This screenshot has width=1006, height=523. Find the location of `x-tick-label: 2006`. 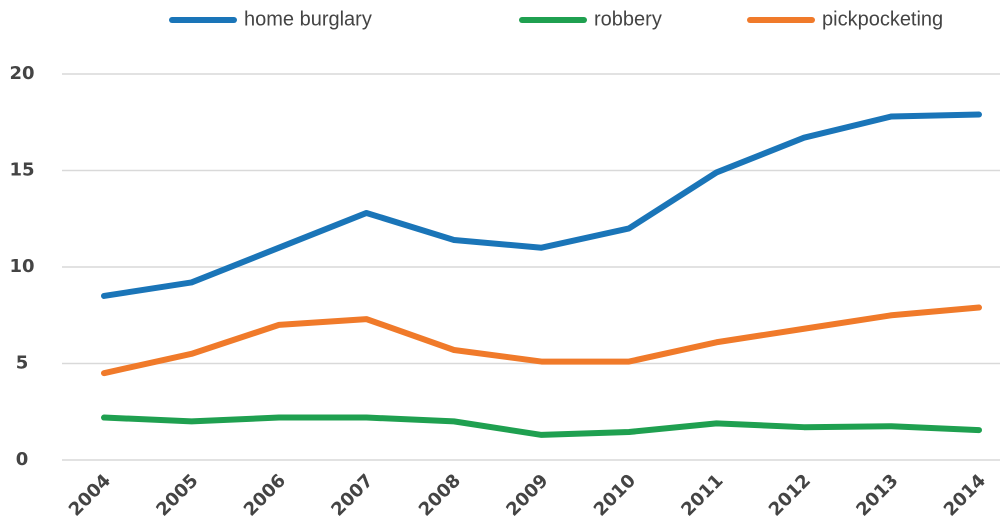

x-tick-label: 2006 is located at coordinates (265, 495).